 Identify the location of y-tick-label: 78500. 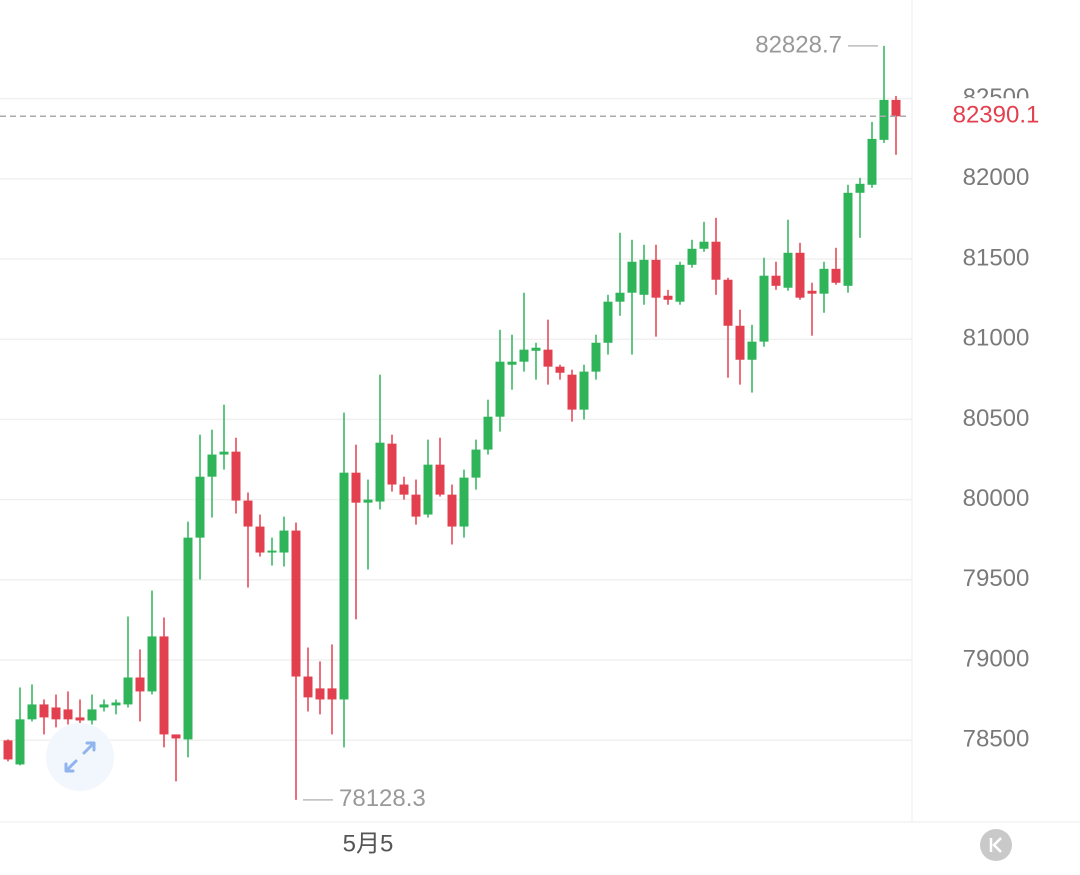
(996, 739).